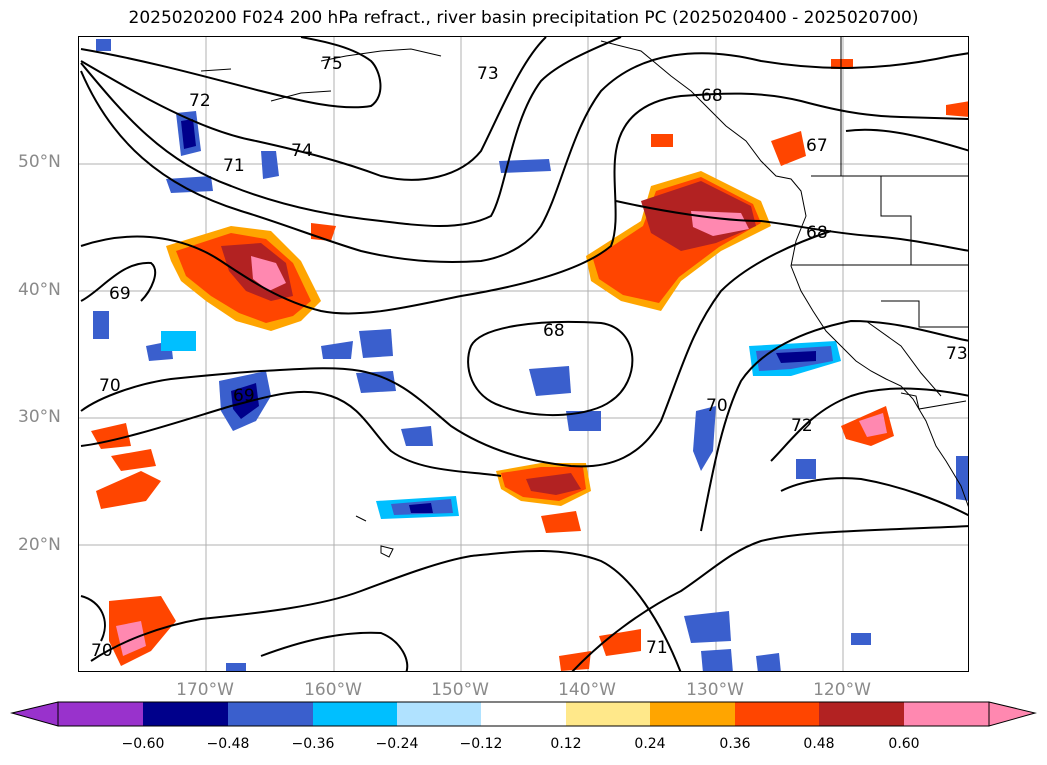 The height and width of the screenshot is (765, 1047). Describe the element at coordinates (39, 417) in the screenshot. I see `lat-label-30n: 30°N` at that location.